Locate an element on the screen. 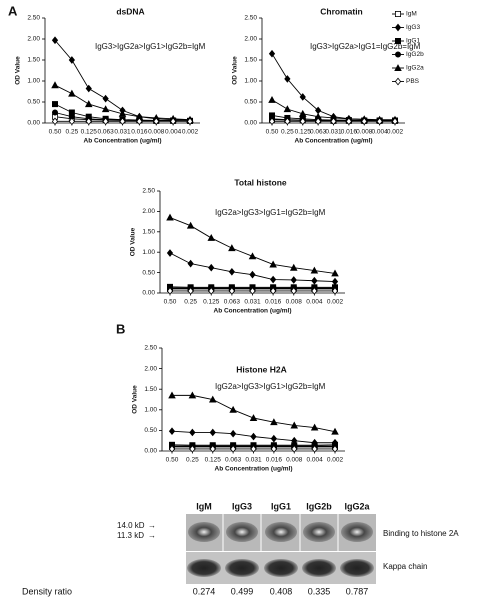 The height and width of the screenshot is (601, 489). row-label: Binding to histone 2A is located at coordinates (421, 533).